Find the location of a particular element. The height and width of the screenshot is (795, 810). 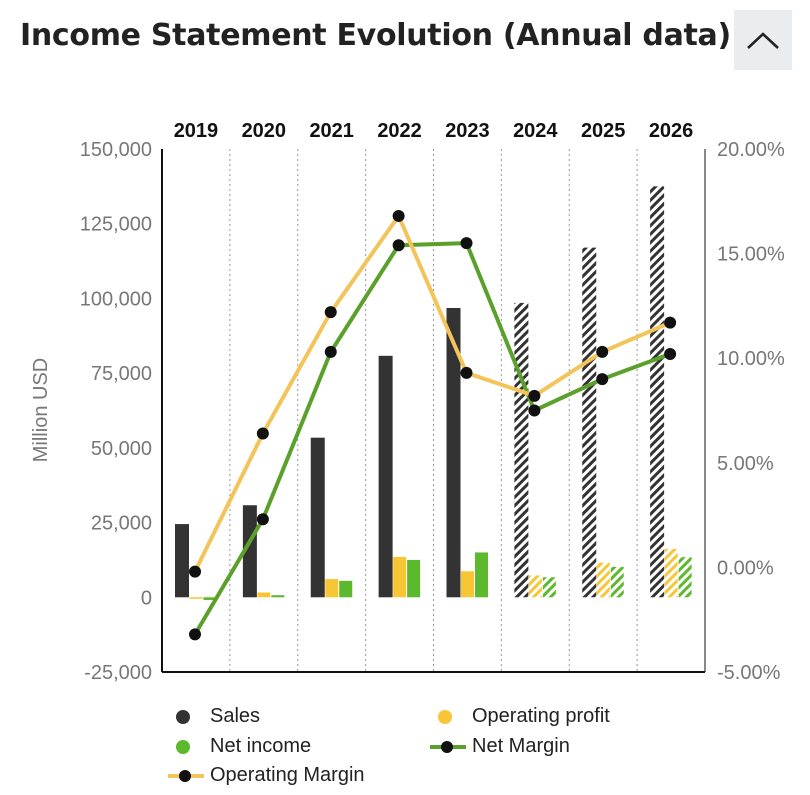

category-label: 2022 is located at coordinates (399, 131).